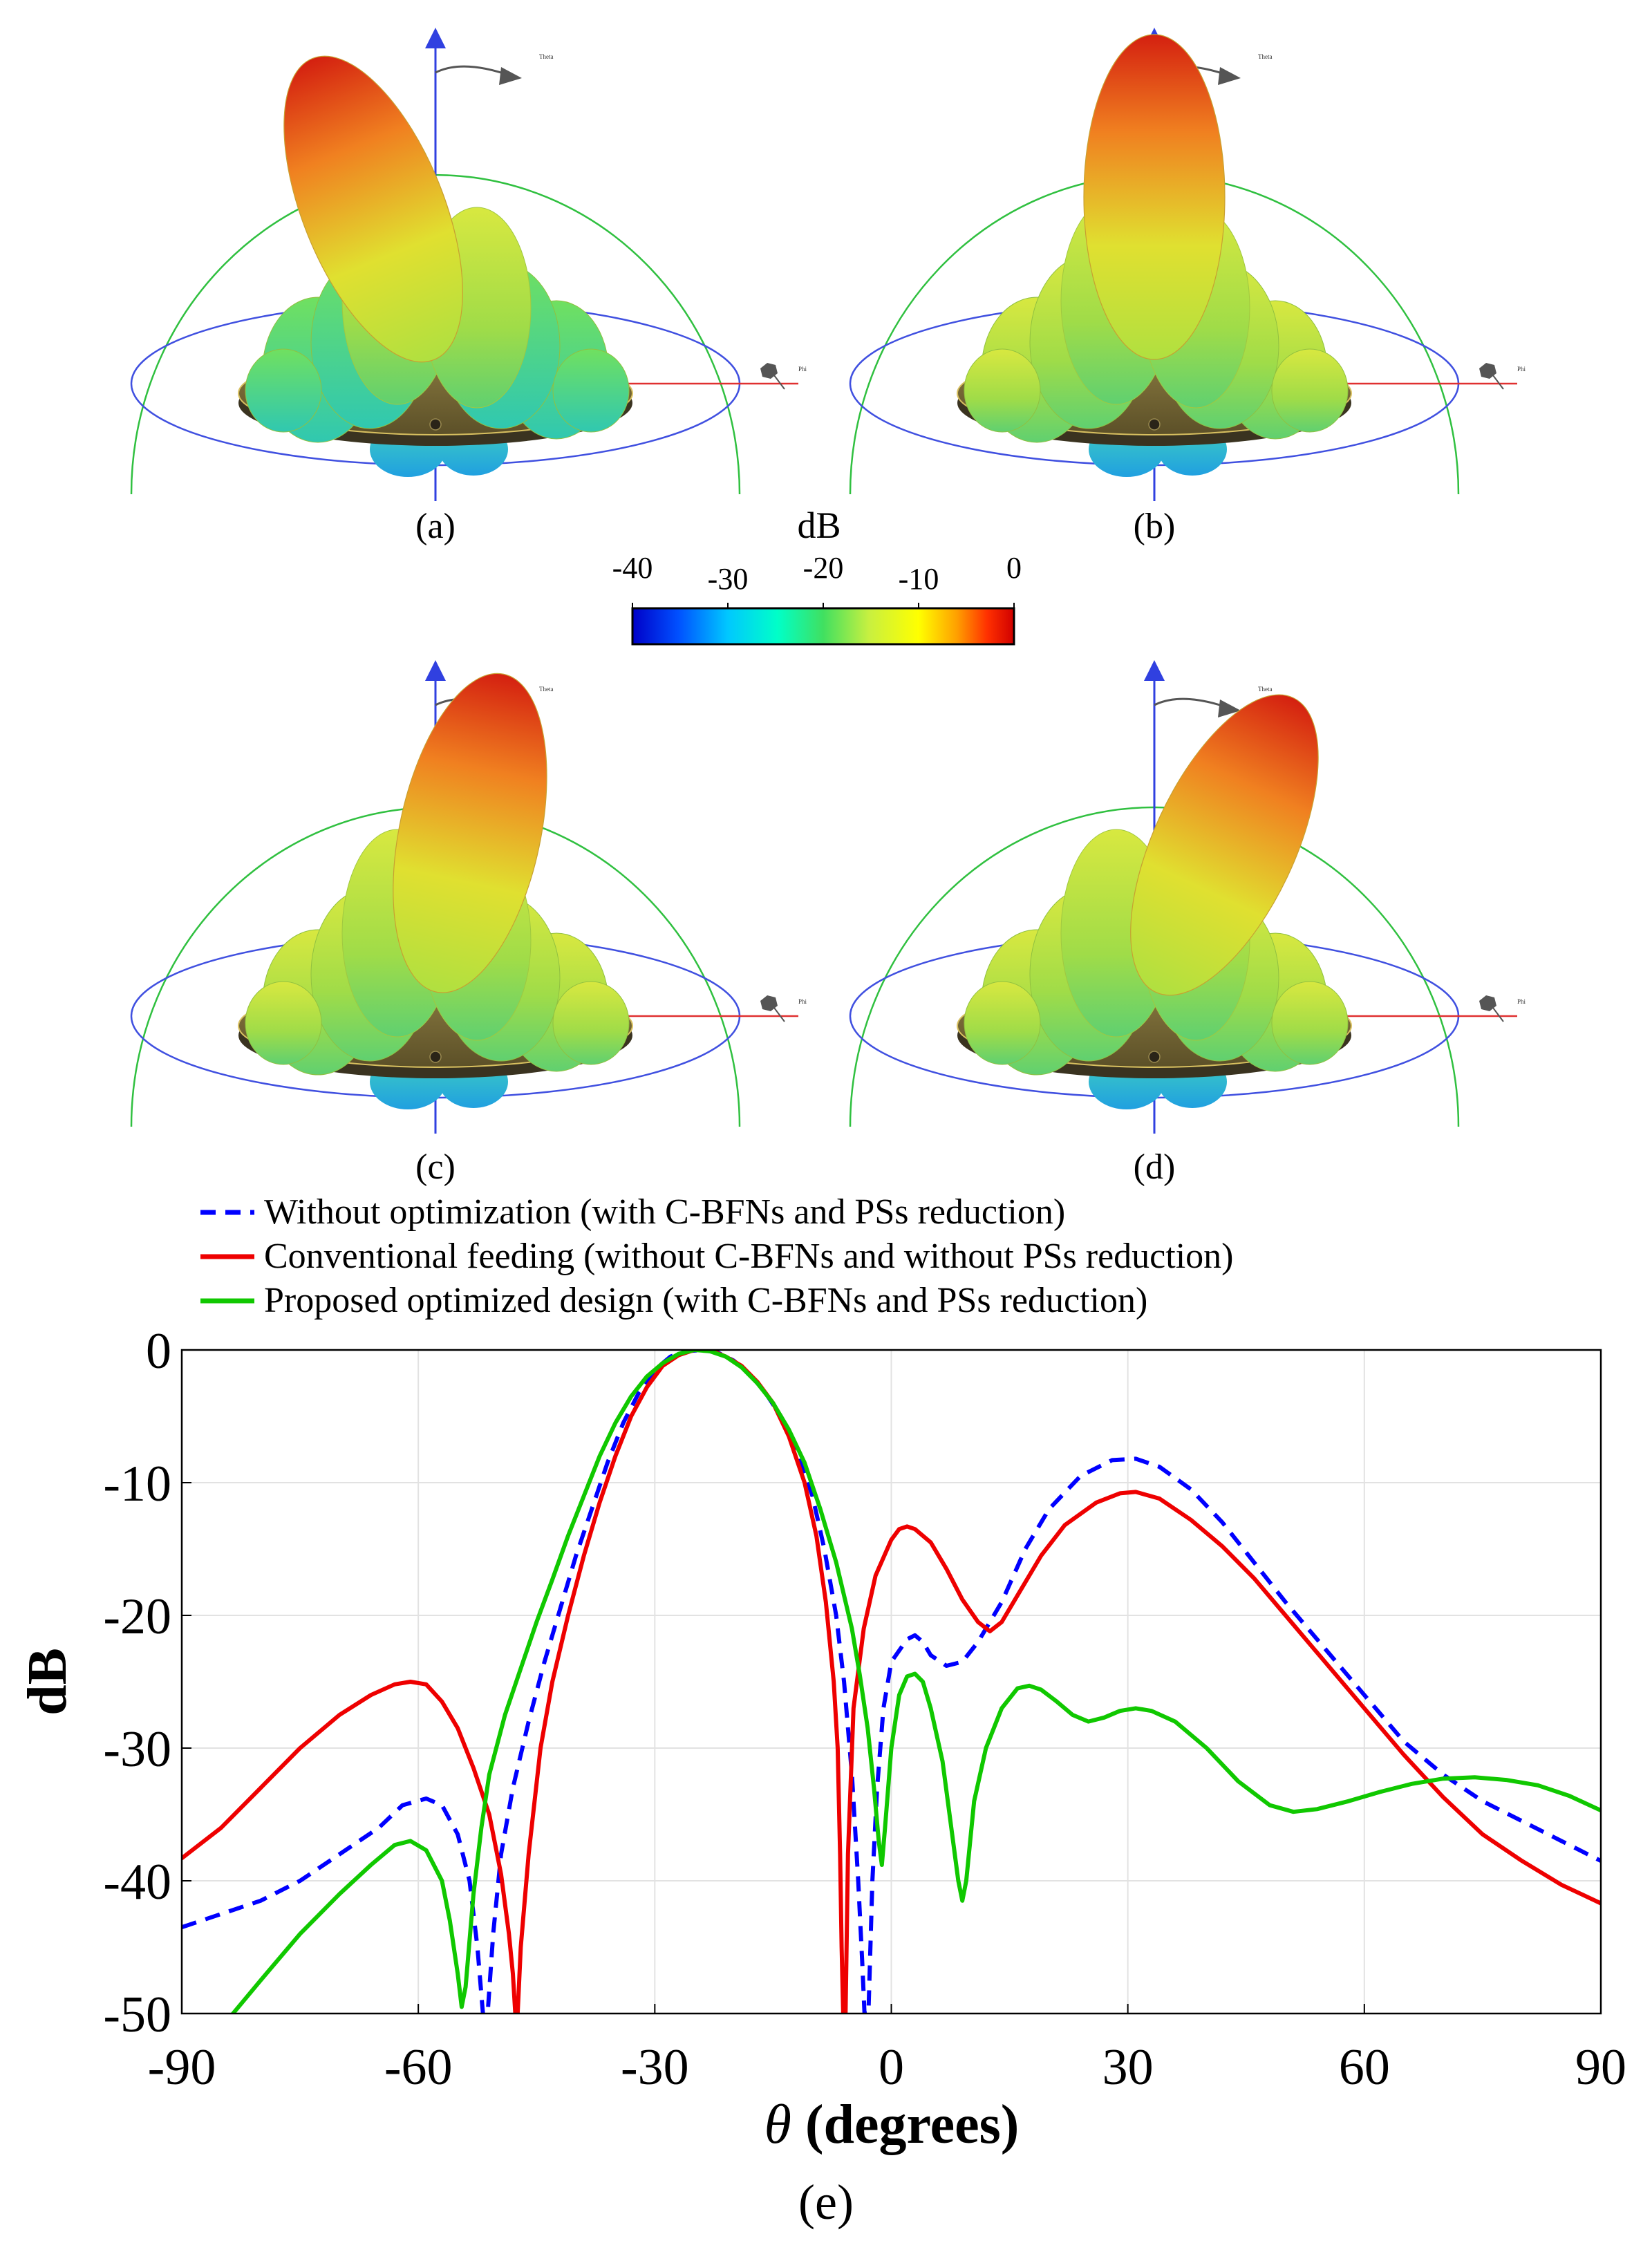 This screenshot has width=1652, height=2243. I want to click on y-tick-label: 0, so click(158, 1351).